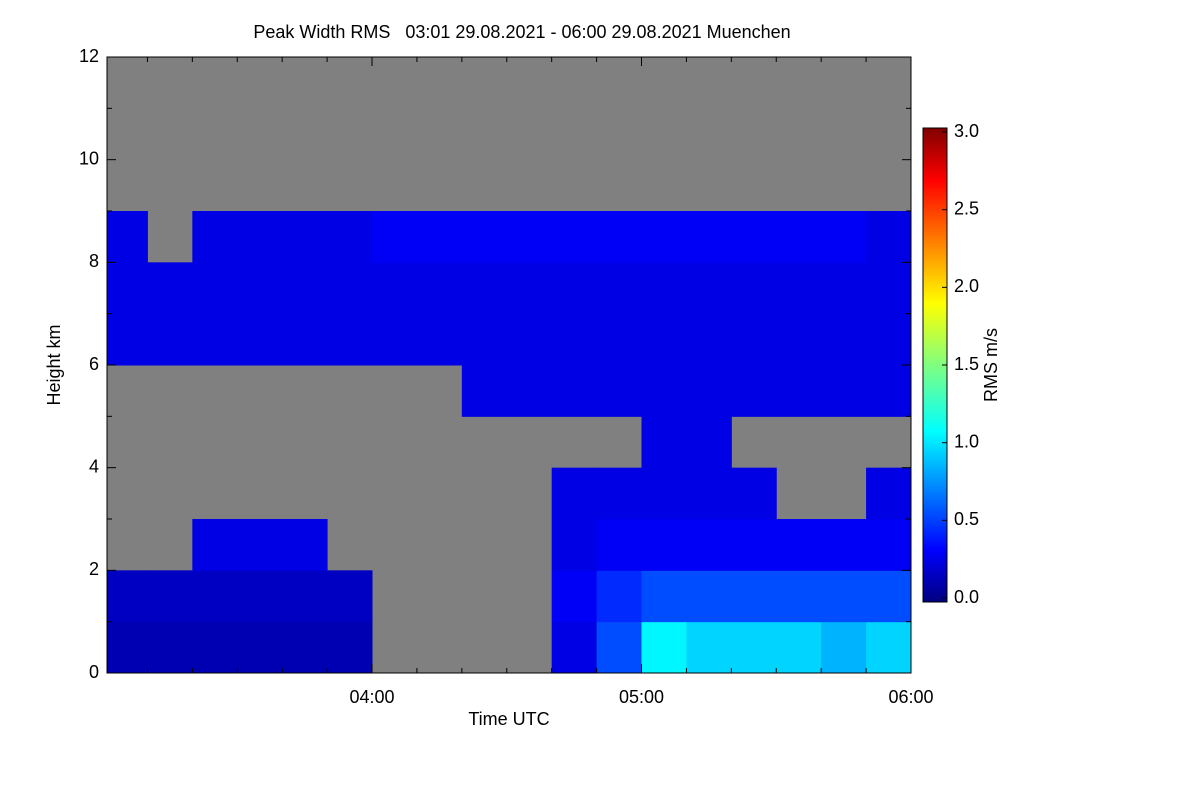 The width and height of the screenshot is (1200, 805). Describe the element at coordinates (966, 519) in the screenshot. I see `colorbar-tick-label: 0.5` at that location.